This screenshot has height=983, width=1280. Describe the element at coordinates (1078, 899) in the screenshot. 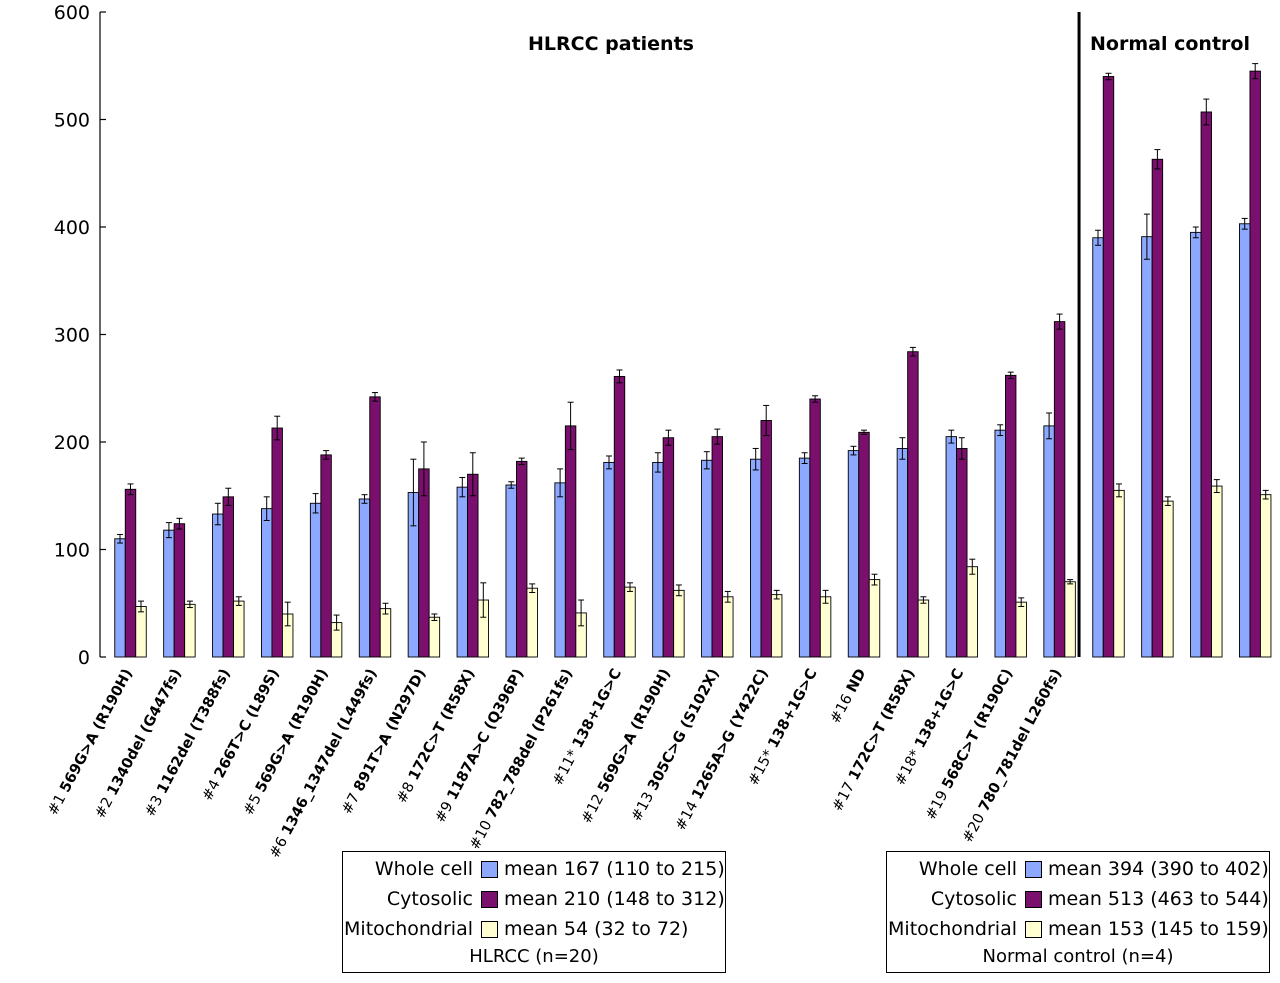

I see `legend-row-cytosolic: Cytosolic mean 513 (463 to 544)` at that location.